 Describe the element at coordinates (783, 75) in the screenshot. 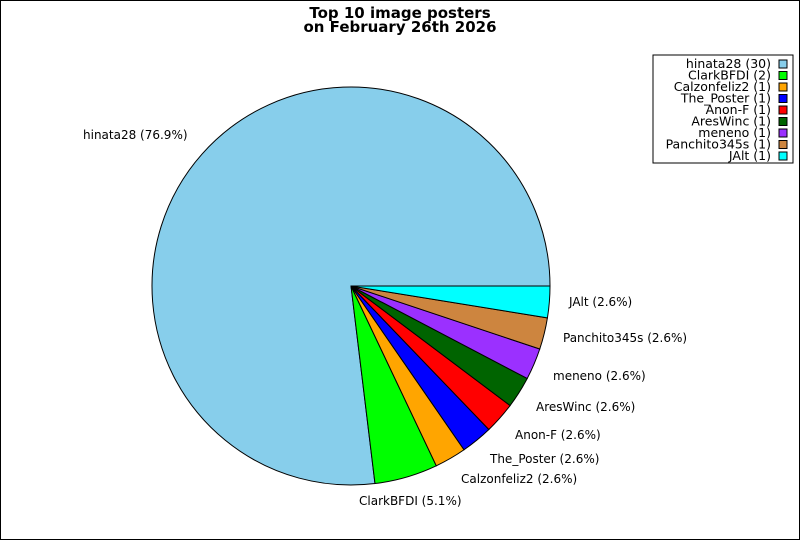

I see `legend-swatch-clarkbfdi` at that location.